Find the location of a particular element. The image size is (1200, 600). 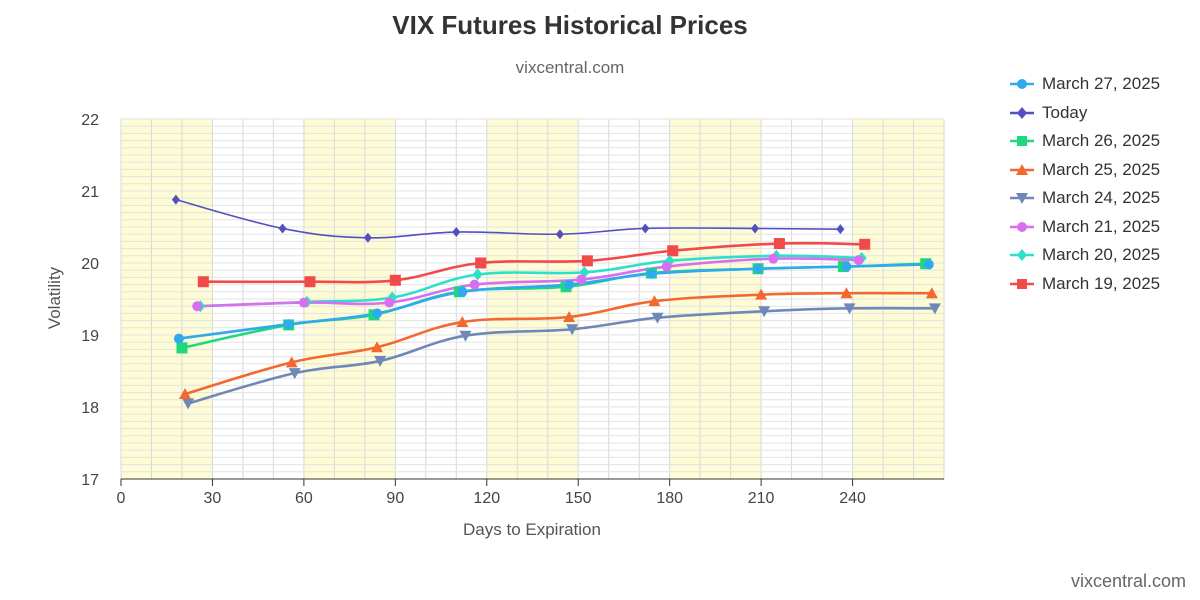

legend-item: March 20, 2025 is located at coordinates (1085, 255).